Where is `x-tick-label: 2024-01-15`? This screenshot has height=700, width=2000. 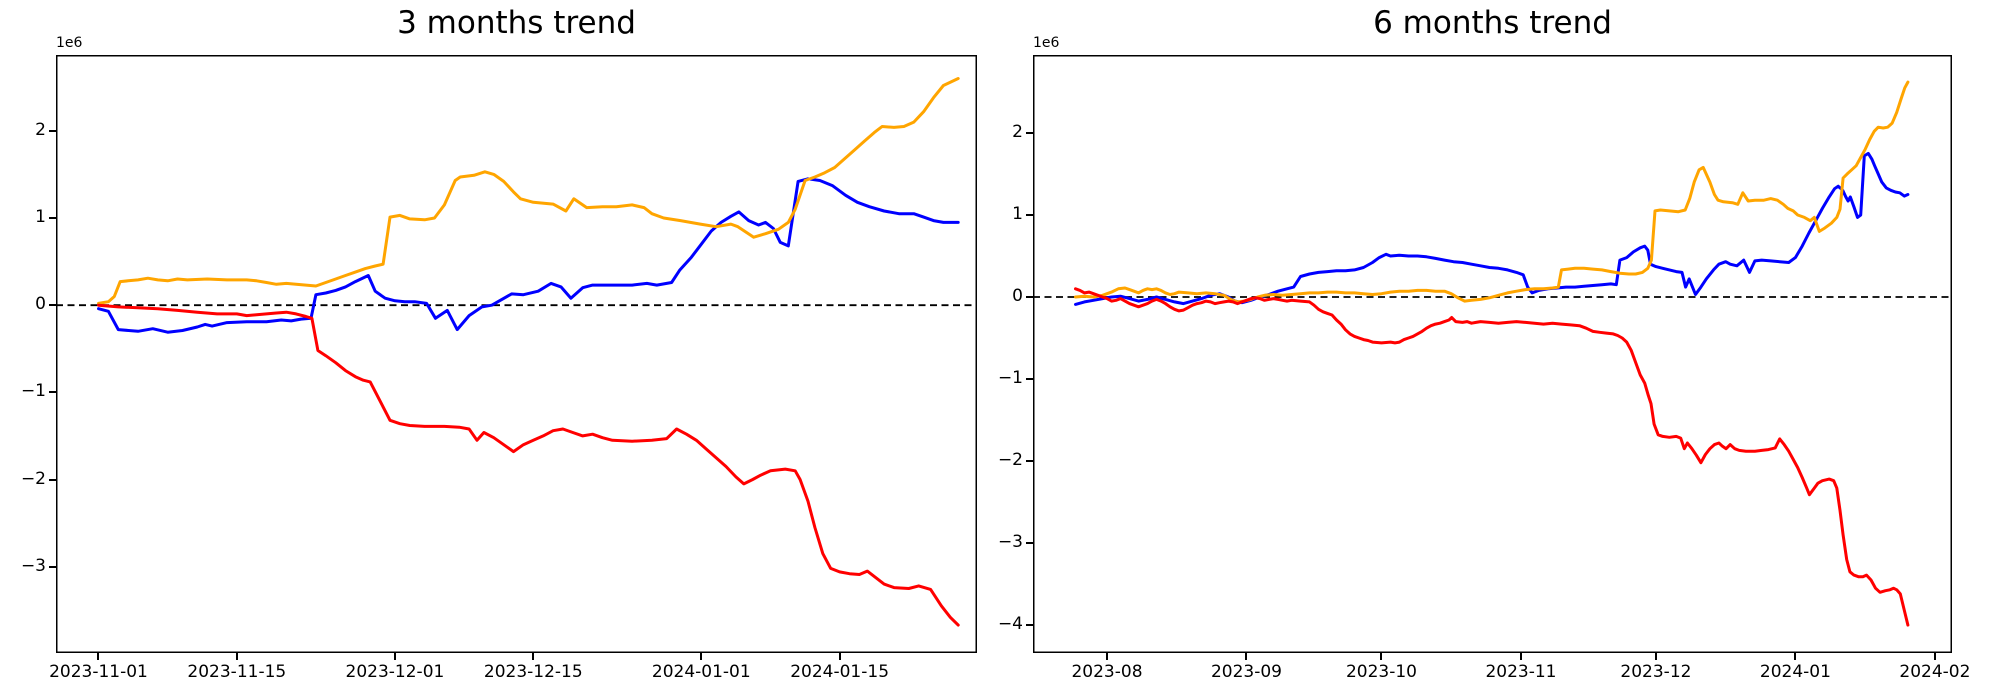
x-tick-label: 2024-01-15 is located at coordinates (840, 672).